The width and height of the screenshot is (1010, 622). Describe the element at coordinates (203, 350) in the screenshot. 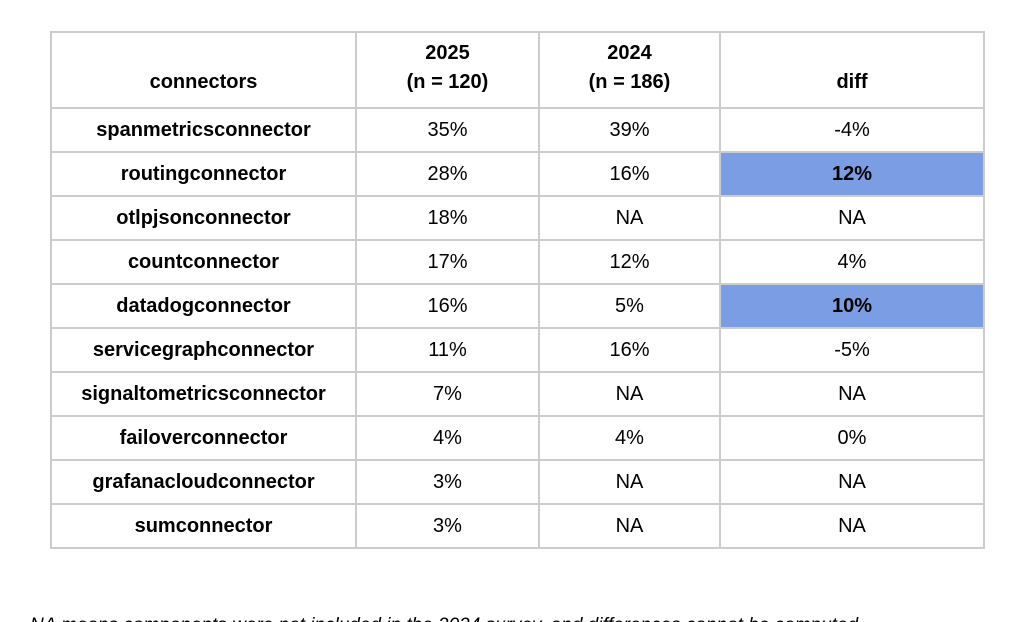

I see `connector-name: servicegraphconnector` at that location.